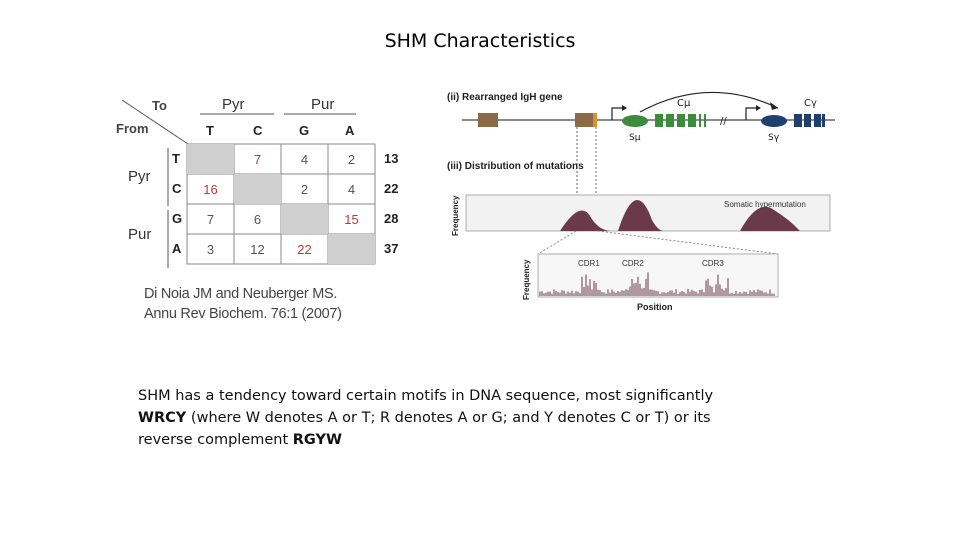 The image size is (960, 540). Describe the element at coordinates (391, 218) in the screenshot. I see `row-total-g: 28` at that location.